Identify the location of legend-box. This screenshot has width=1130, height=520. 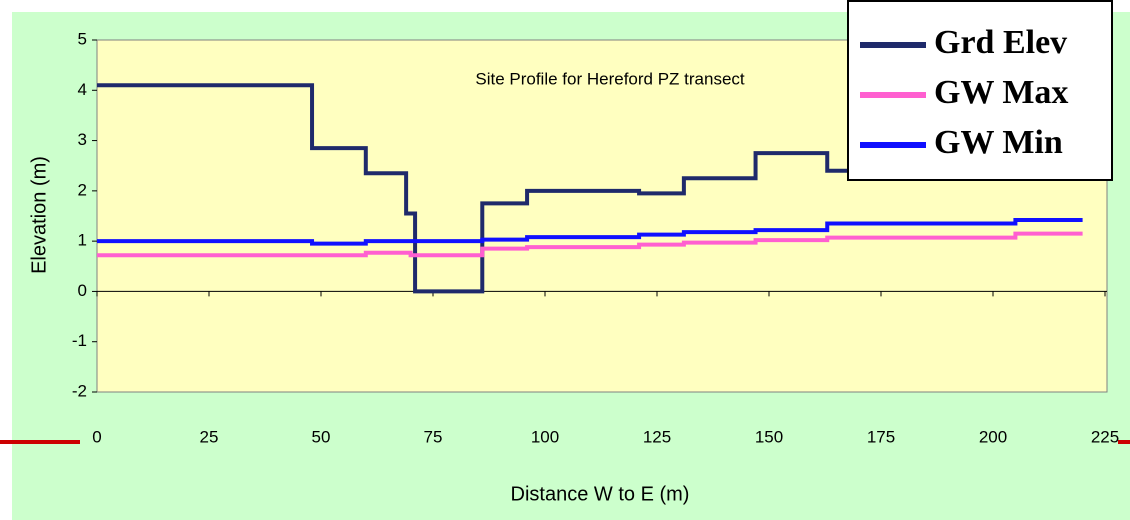
(980, 90).